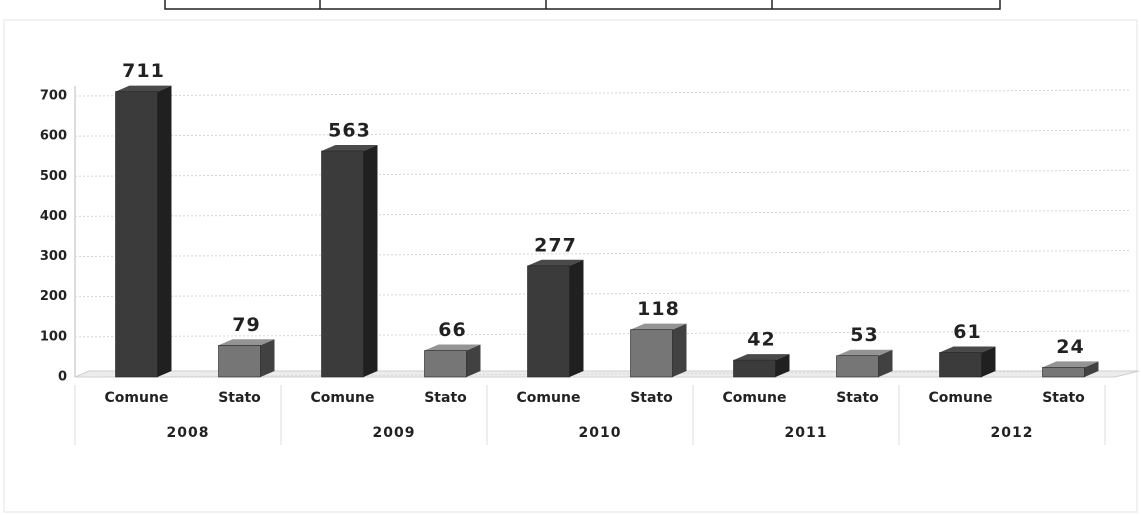 Image resolution: width=1141 pixels, height=515 pixels. What do you see at coordinates (62, 377) in the screenshot?
I see `y-tick-label: 0` at bounding box center [62, 377].